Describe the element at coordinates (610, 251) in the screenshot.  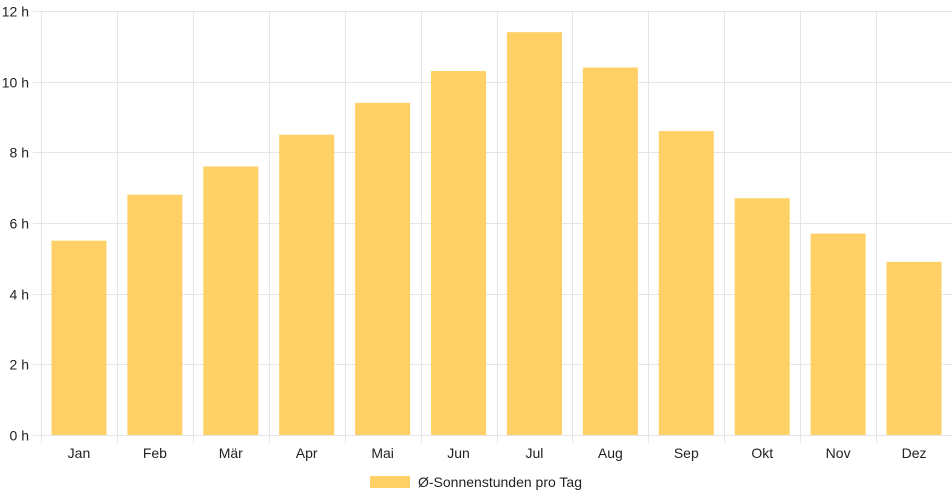
I see `bar-Aug` at that location.